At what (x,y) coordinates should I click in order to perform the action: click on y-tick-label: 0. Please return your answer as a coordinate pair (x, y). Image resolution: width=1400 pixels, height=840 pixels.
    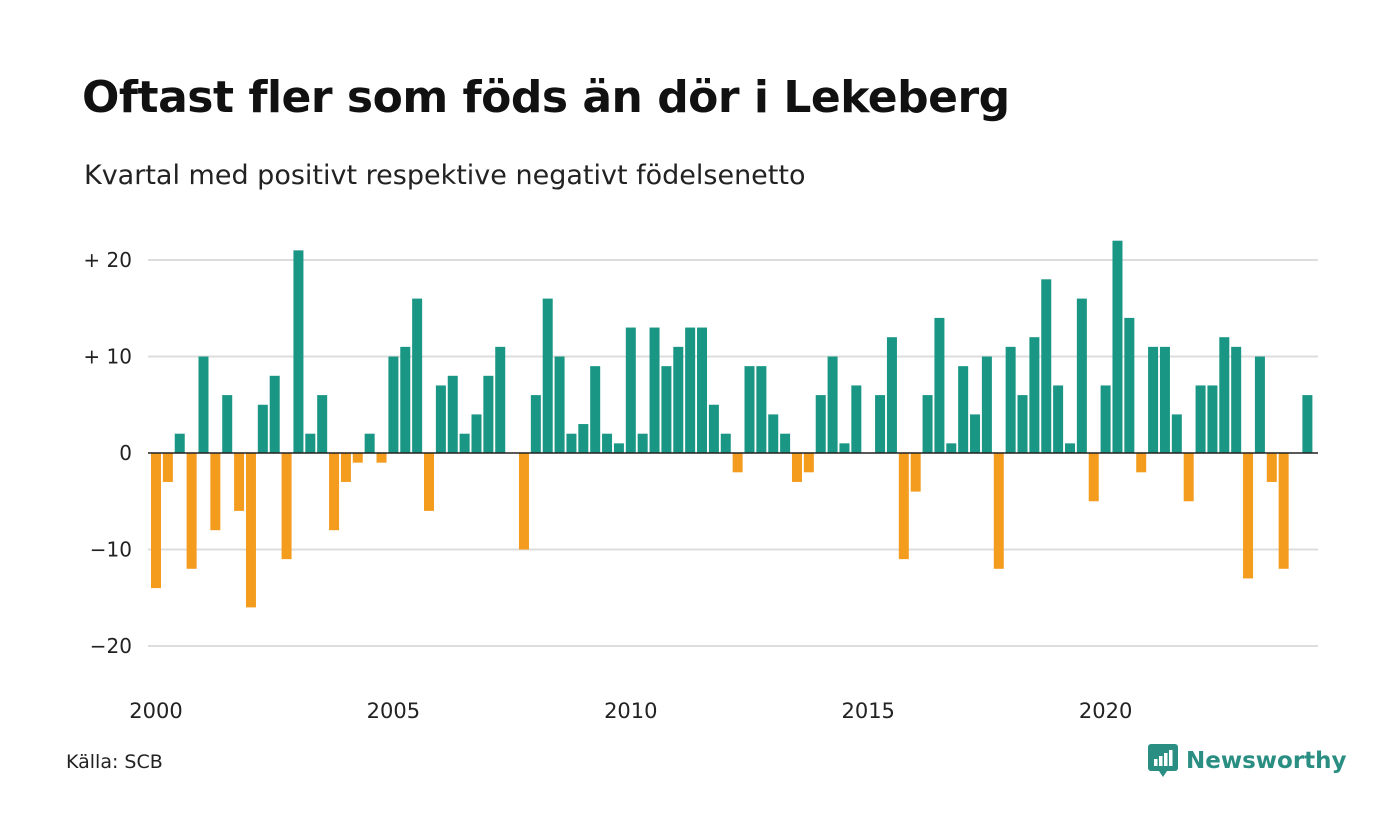
    Looking at the image, I should click on (125, 453).